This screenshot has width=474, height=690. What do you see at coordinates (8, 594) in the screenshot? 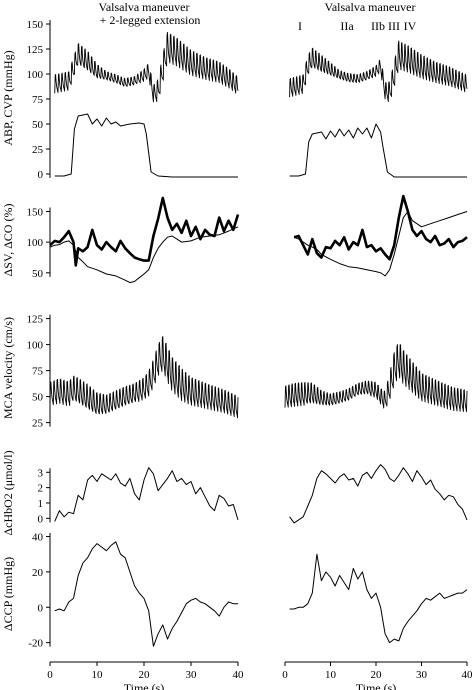
I see `y-axis-label: ΔCCP (mmHg)` at bounding box center [8, 594].